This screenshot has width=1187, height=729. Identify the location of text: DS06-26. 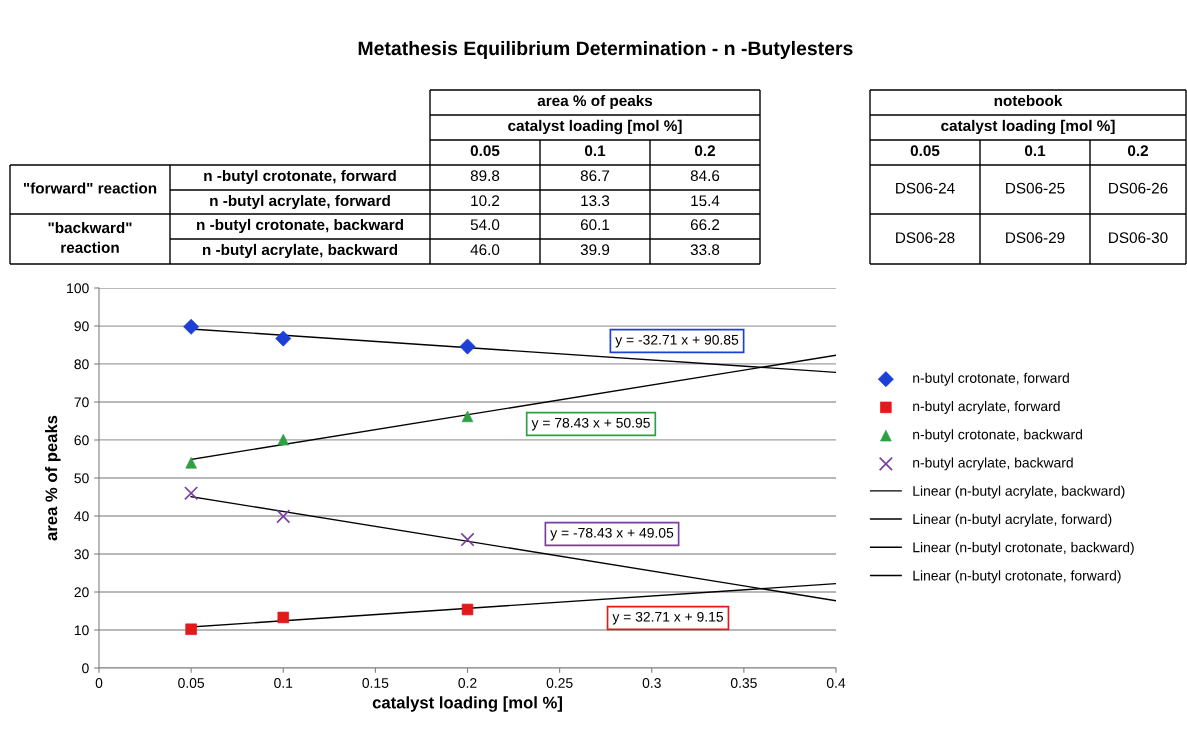
(1138, 188).